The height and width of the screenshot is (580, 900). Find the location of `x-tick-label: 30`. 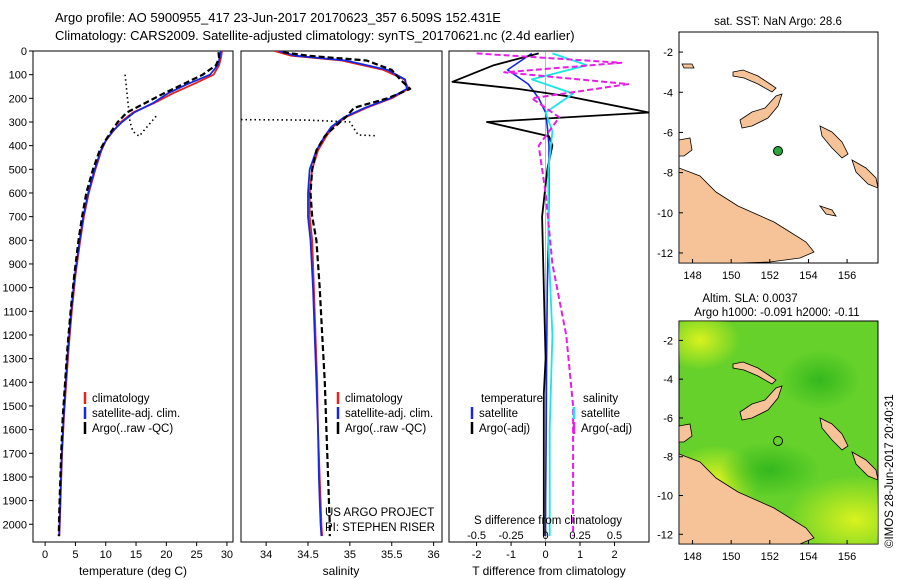

x-tick-label: 30 is located at coordinates (227, 555).